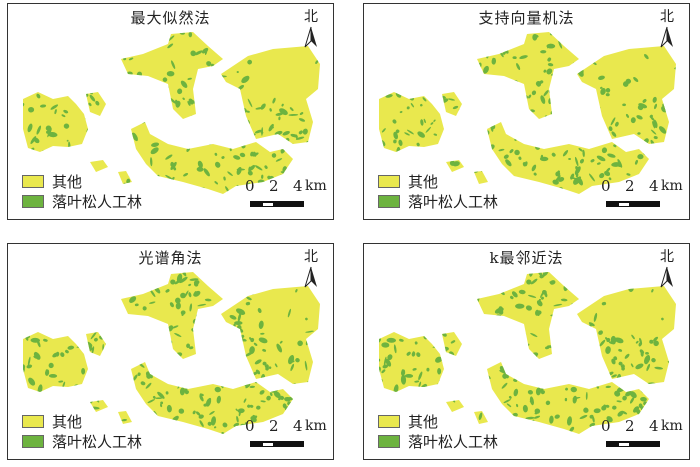 The image size is (700, 467). I want to click on legend-label: 落叶松人工林, so click(453, 201).